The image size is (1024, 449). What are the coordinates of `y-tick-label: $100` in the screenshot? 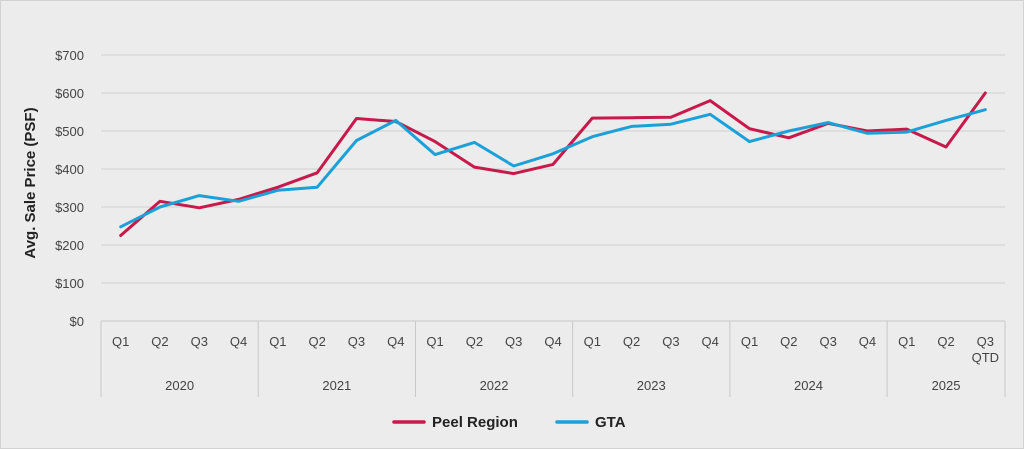 It's located at (69, 283).